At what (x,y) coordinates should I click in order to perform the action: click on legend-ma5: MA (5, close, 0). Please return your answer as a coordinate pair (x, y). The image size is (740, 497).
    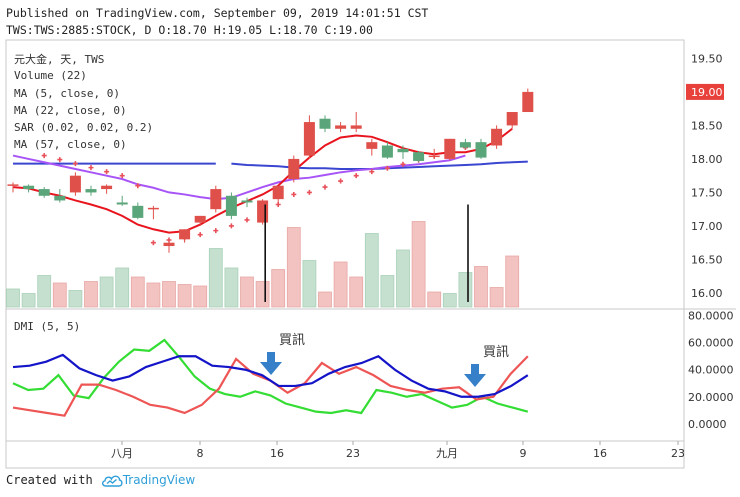
    Looking at the image, I should click on (67, 93).